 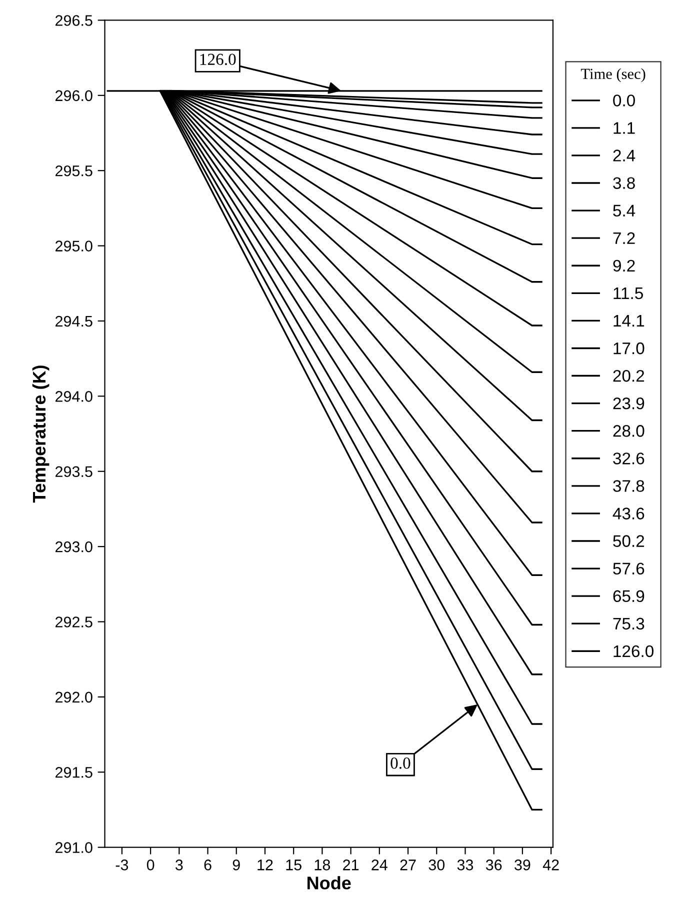 What do you see at coordinates (629, 348) in the screenshot?
I see `legend-label: 17.0` at bounding box center [629, 348].